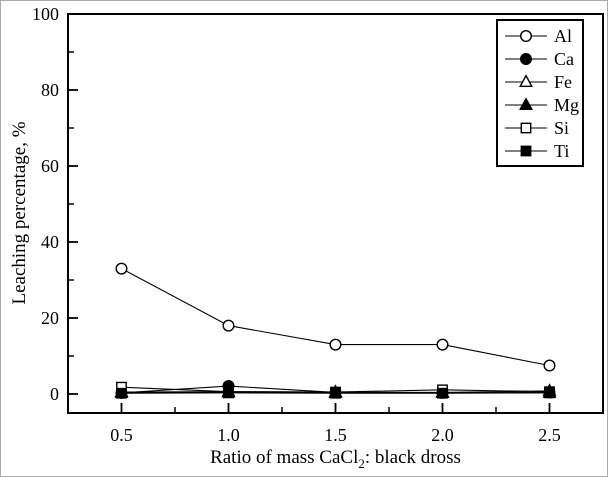 The image size is (608, 477). Describe the element at coordinates (335, 435) in the screenshot. I see `x-tick-label: 1.5` at that location.